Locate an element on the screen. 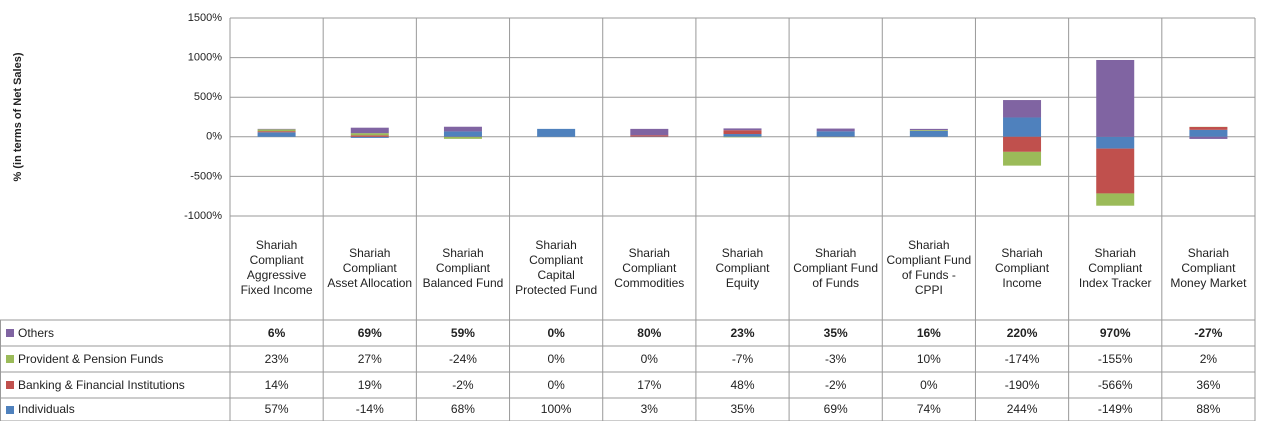  data-label: 3% is located at coordinates (649, 409).